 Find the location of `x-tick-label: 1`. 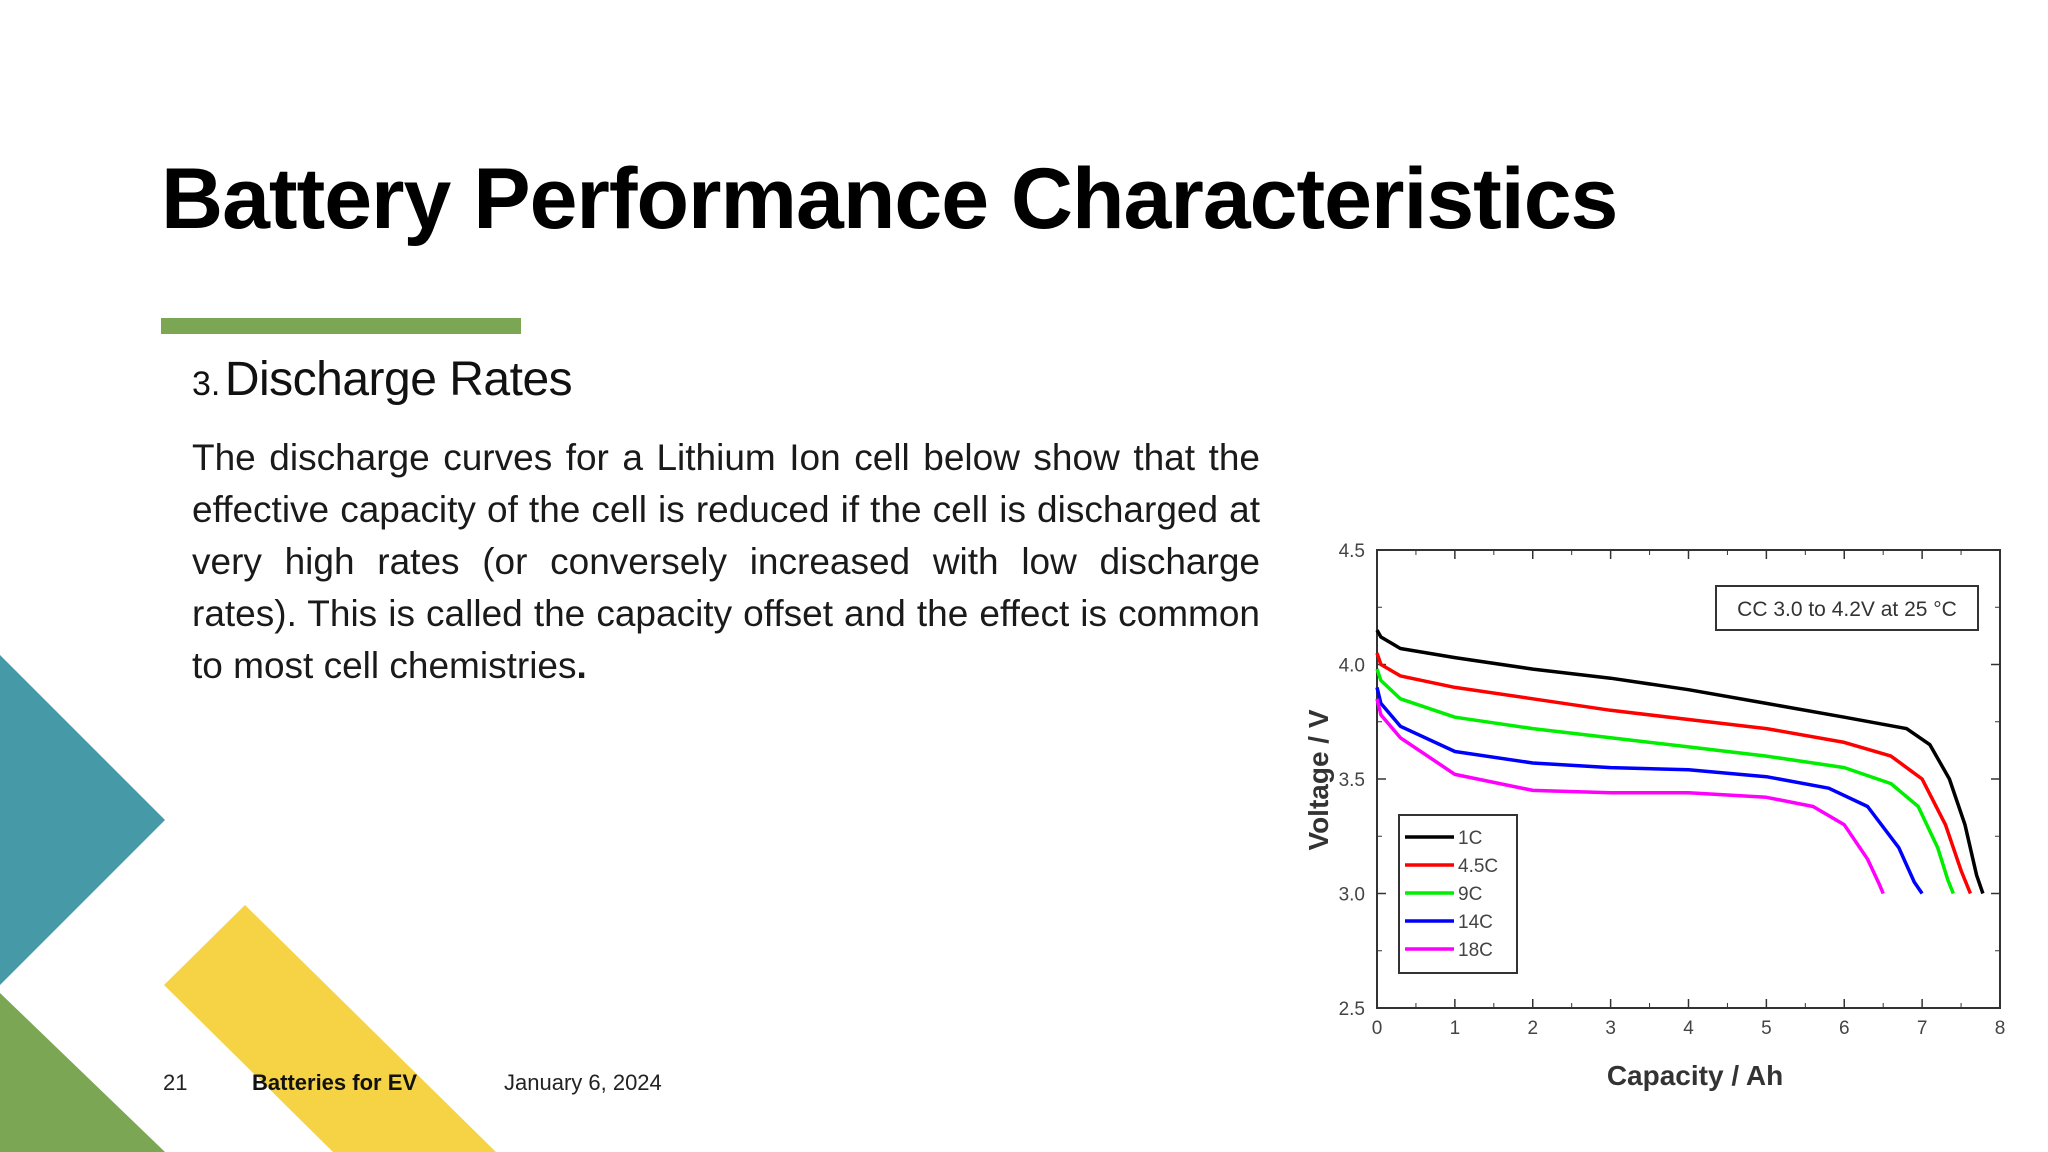

x-tick-label: 1 is located at coordinates (1455, 1028).